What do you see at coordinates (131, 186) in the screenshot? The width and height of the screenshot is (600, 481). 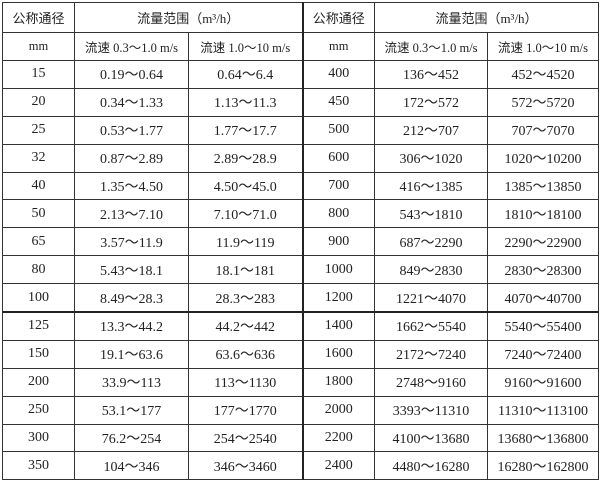 I see `flow-low-cell: 1.35～4.50` at bounding box center [131, 186].